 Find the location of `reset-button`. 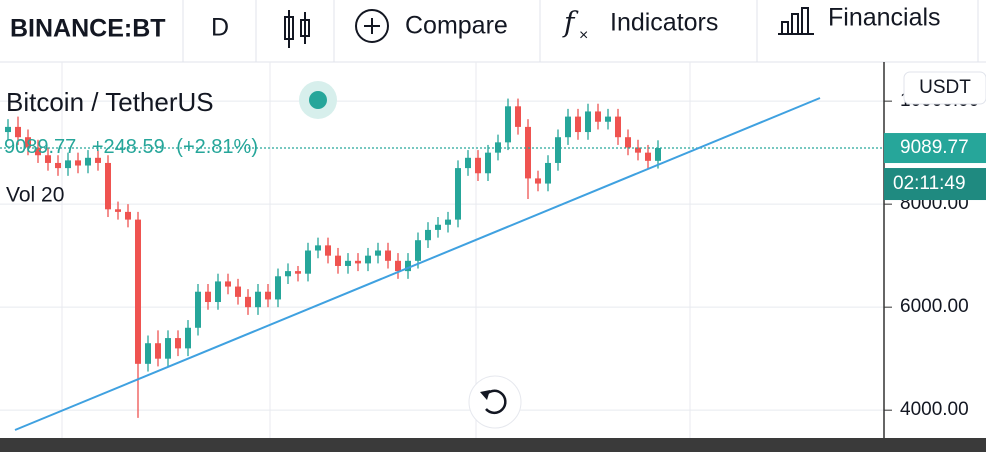

reset-button is located at coordinates (495, 402).